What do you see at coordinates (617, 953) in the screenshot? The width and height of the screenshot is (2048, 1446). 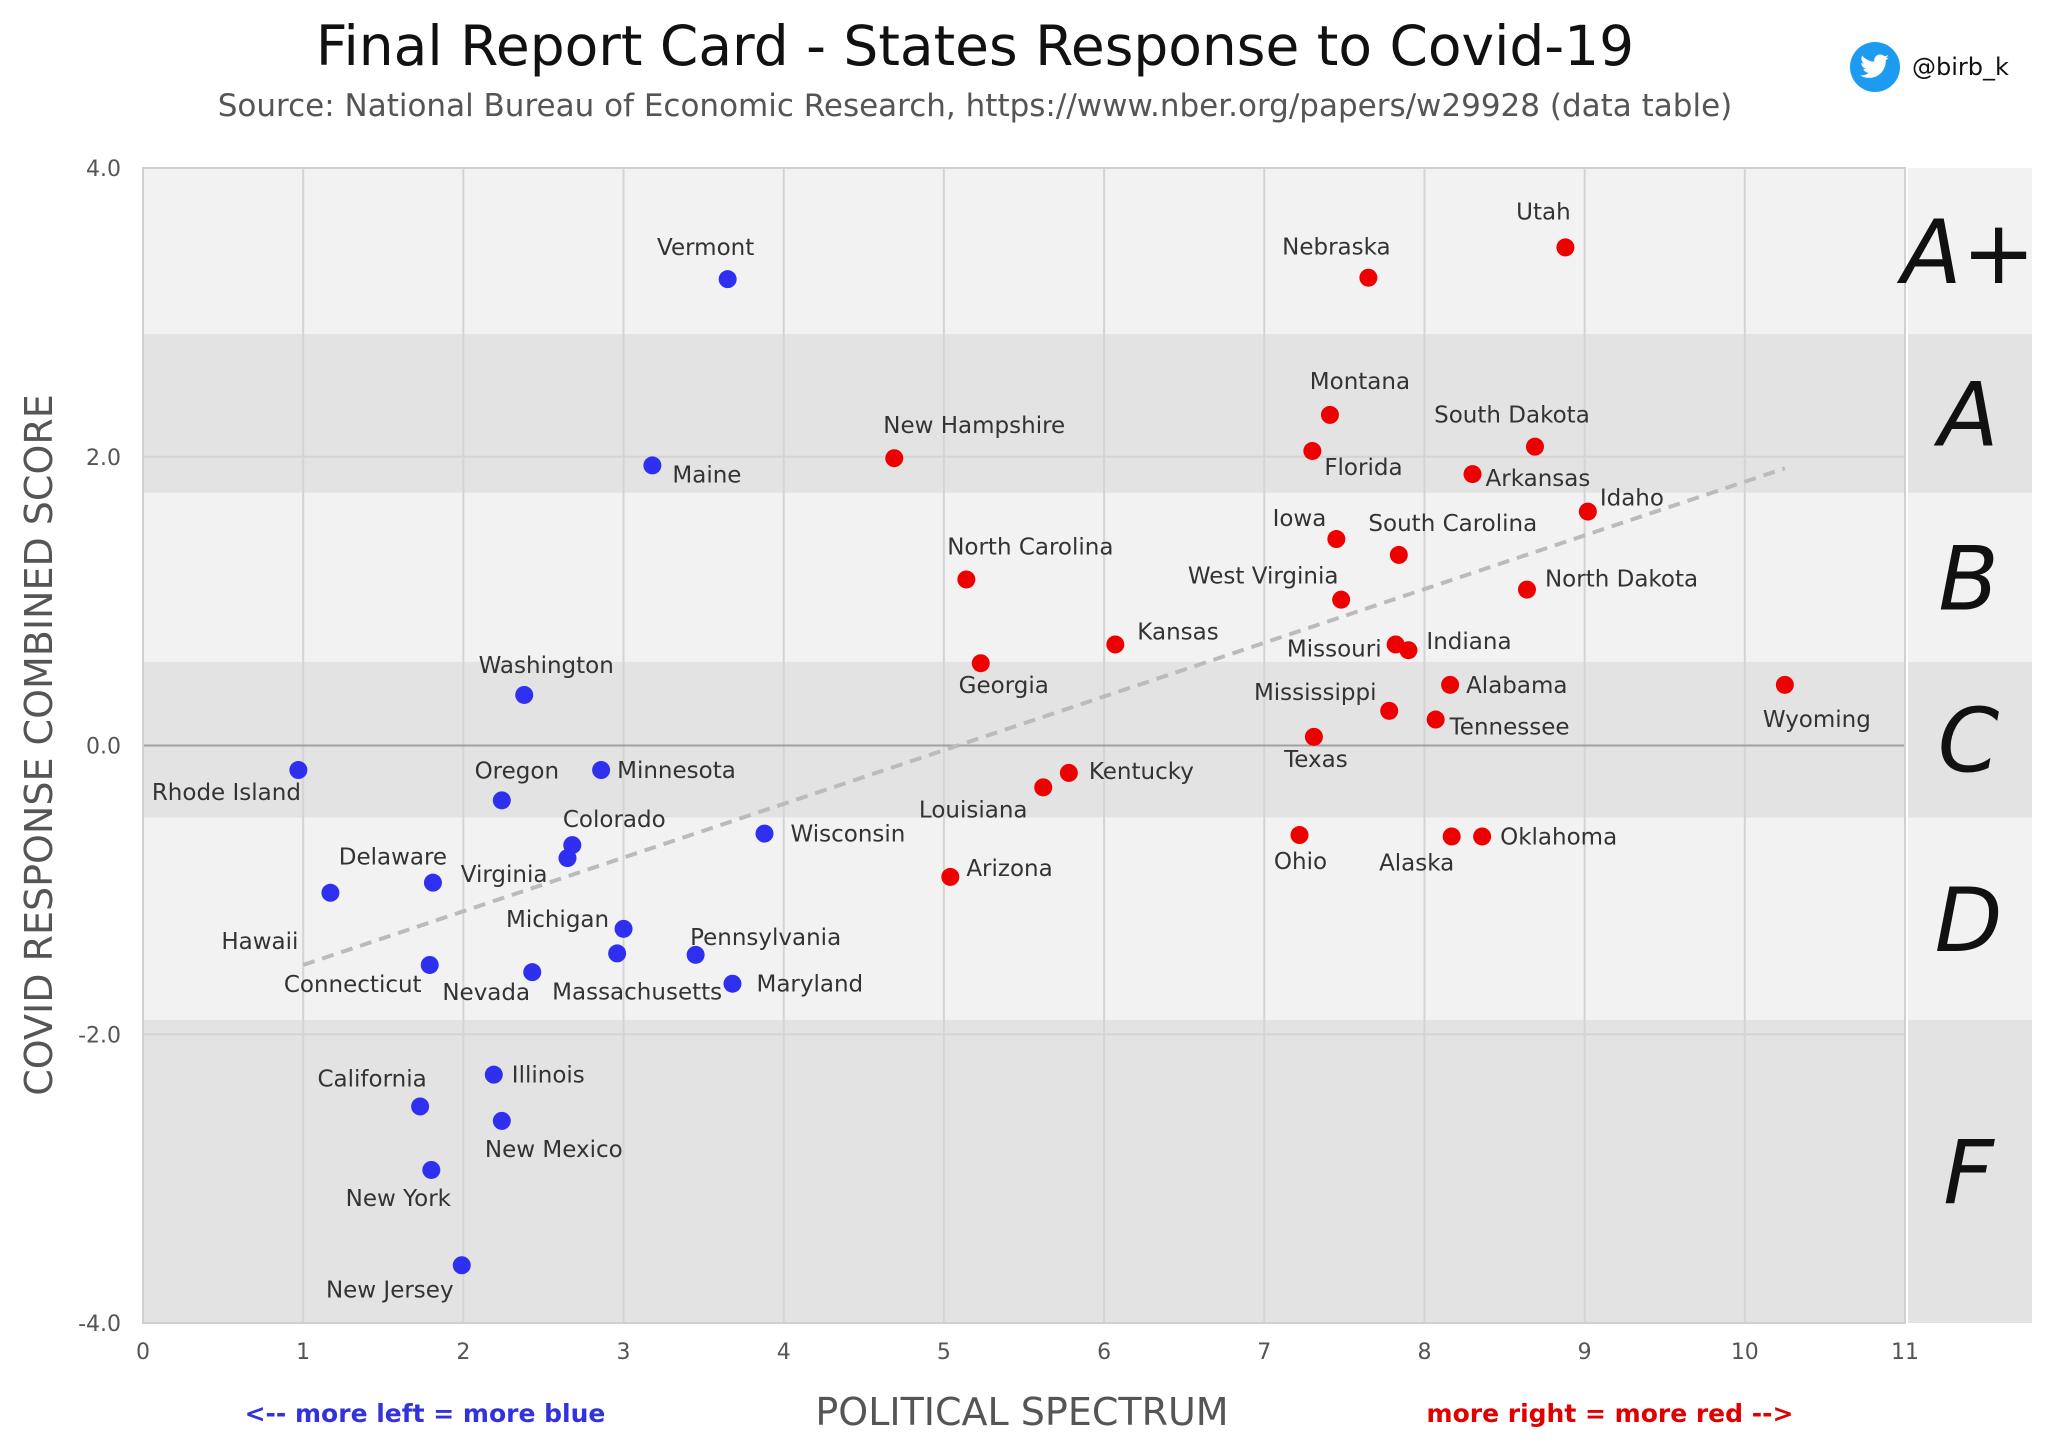 I see `point-massachusetts` at bounding box center [617, 953].